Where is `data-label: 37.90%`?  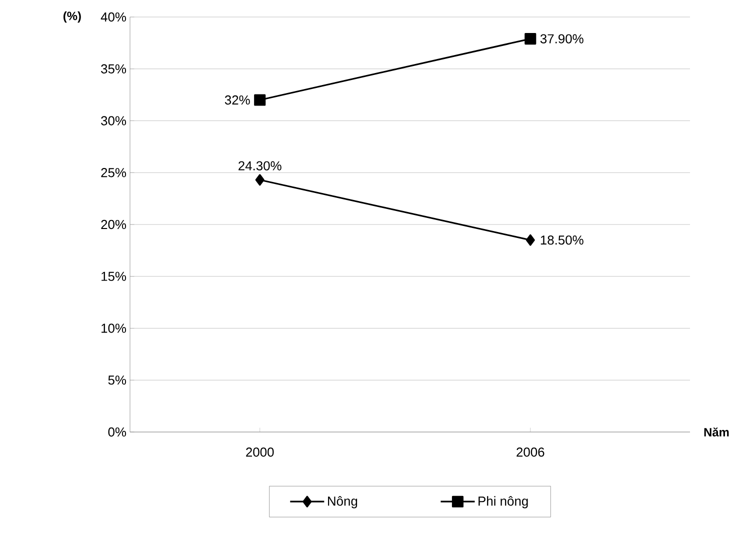 data-label: 37.90% is located at coordinates (562, 39).